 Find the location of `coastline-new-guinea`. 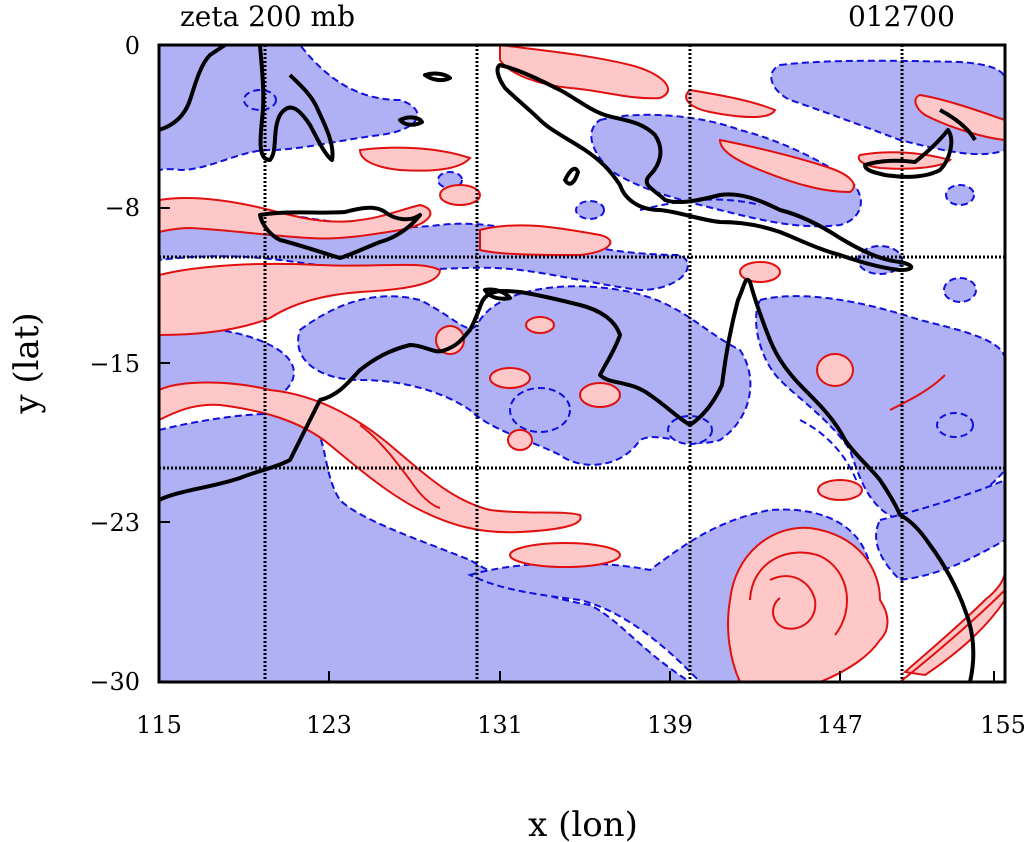

coastline-new-guinea is located at coordinates (704, 167).